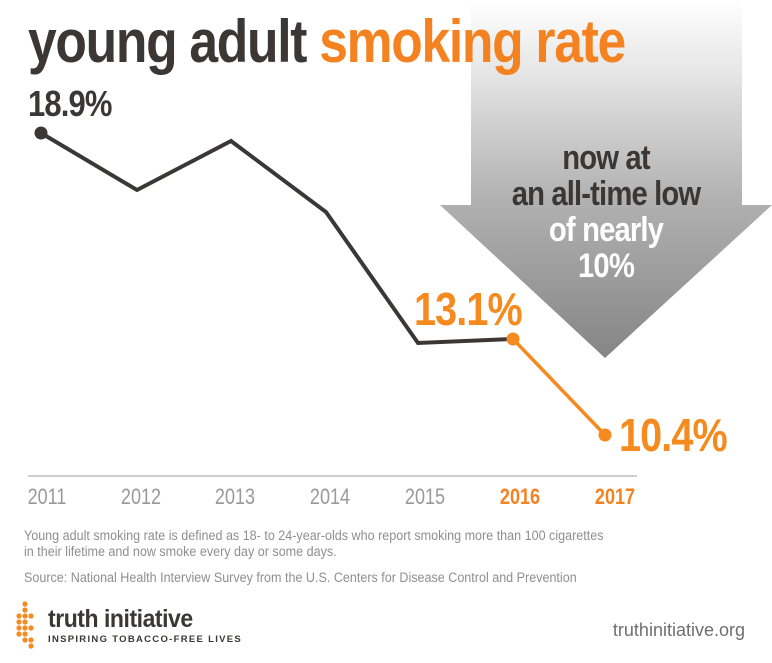  I want to click on logo-tagline: INSPIRING TOBACCO-FREE LIVES, so click(145, 639).